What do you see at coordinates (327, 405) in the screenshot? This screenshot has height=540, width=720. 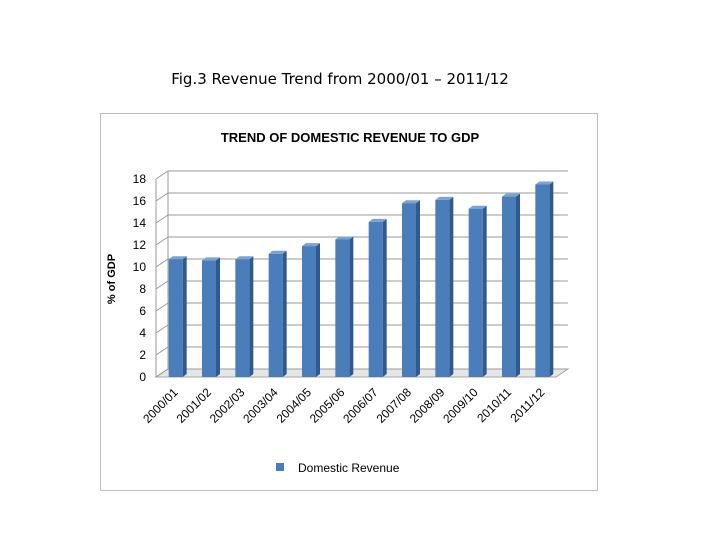 I see `x-tick-label: 2005/06` at bounding box center [327, 405].